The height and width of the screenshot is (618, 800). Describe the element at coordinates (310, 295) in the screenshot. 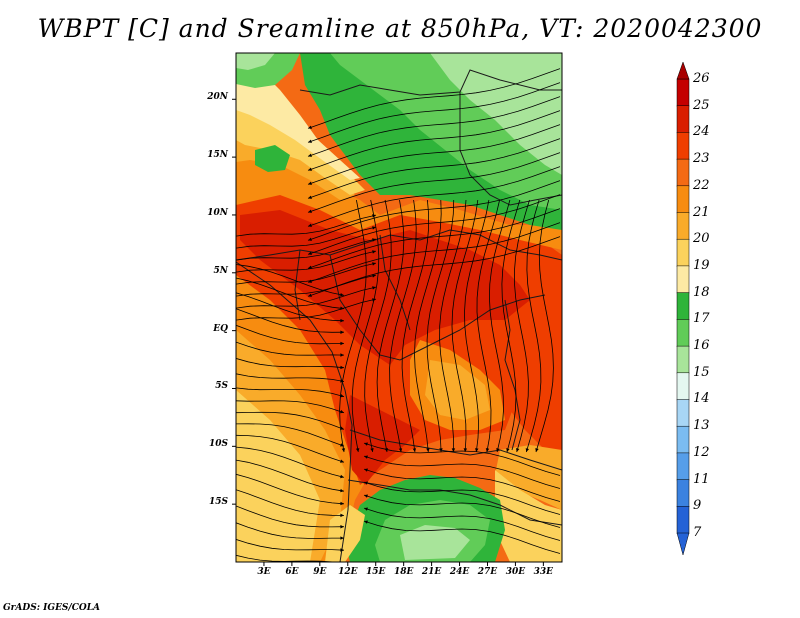

I see `streamline-north-12-arrow` at that location.